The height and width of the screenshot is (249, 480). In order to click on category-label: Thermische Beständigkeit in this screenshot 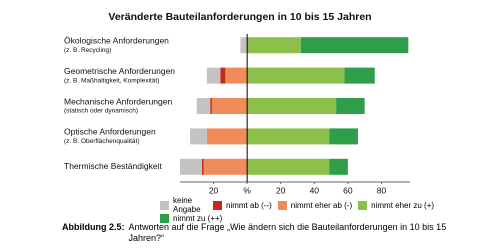, I will do `click(113, 166)`.